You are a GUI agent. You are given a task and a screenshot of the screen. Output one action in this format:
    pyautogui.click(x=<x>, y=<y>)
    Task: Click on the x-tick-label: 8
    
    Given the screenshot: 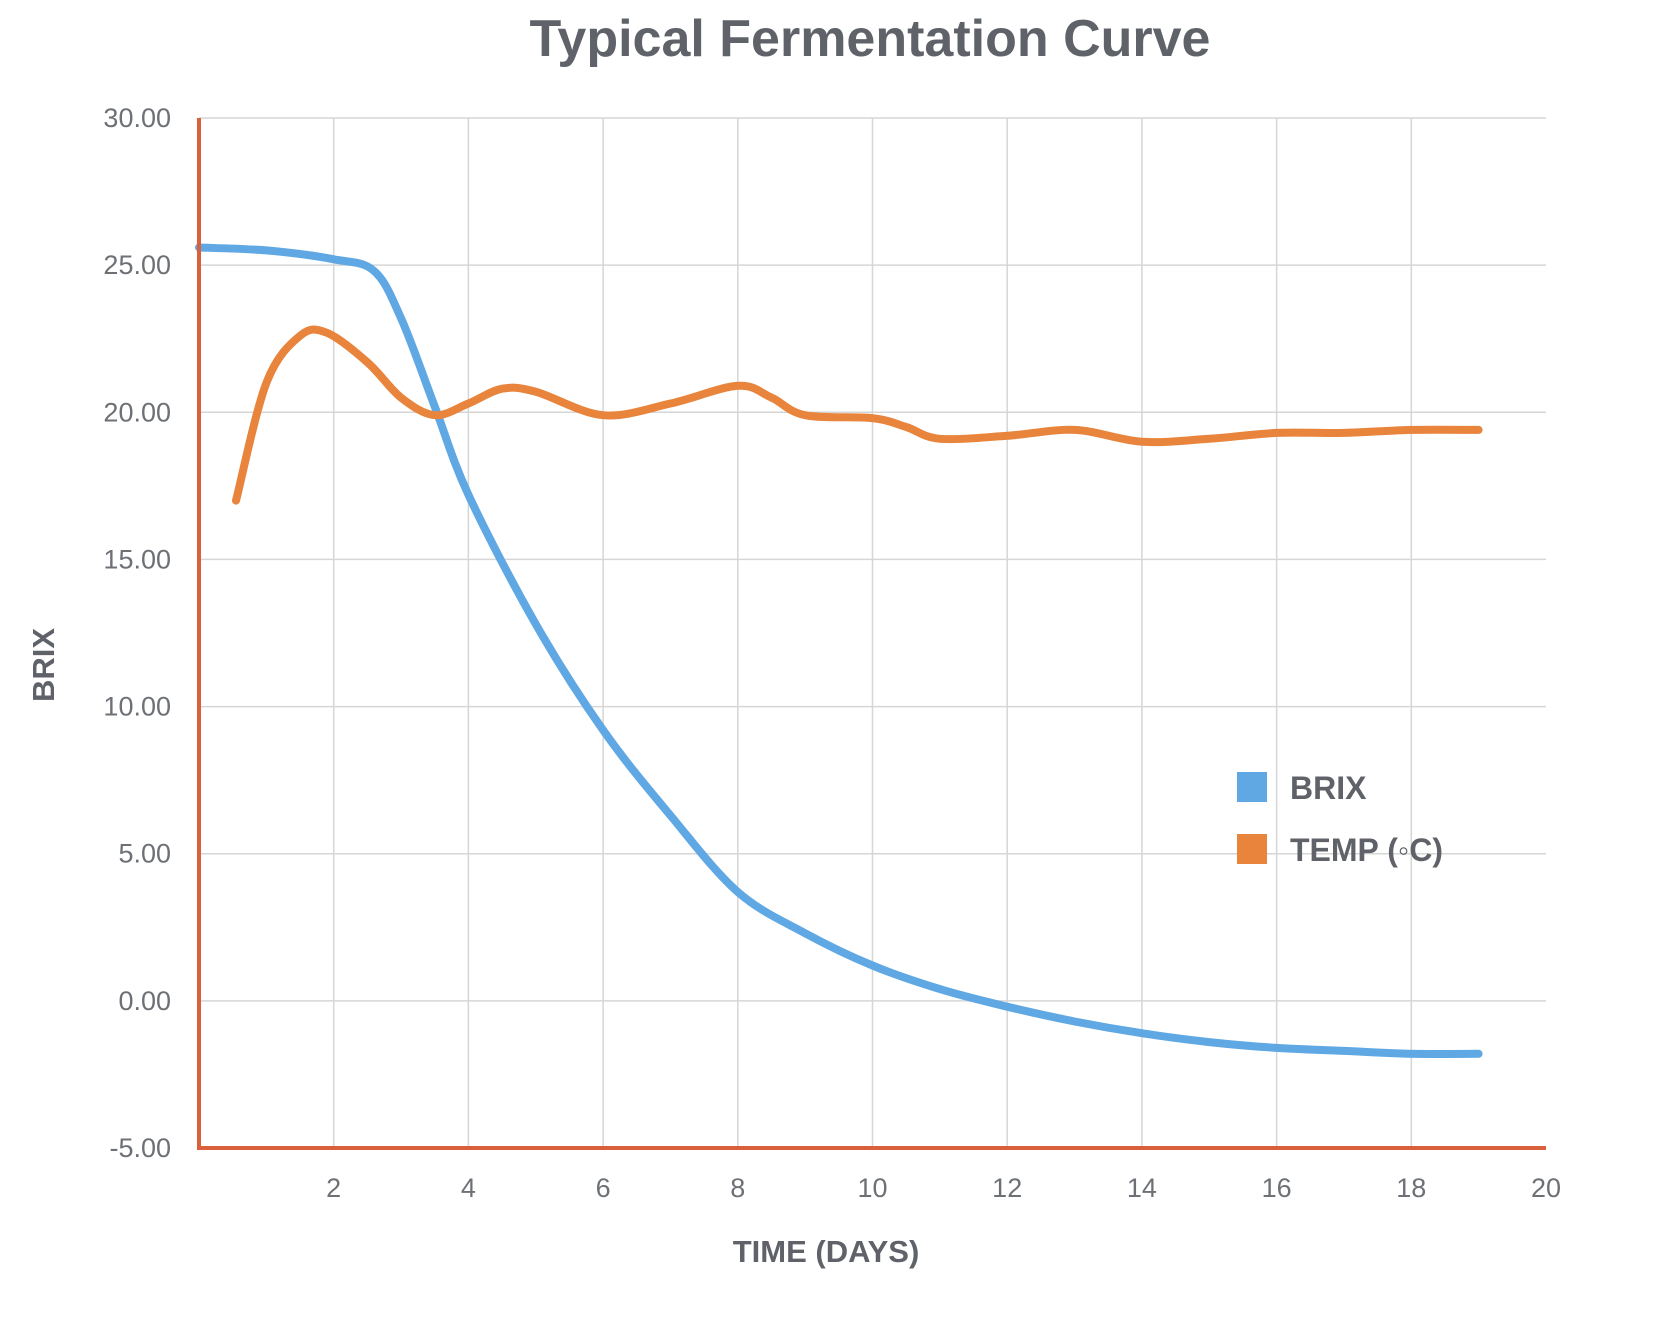 What is the action you would take?
    pyautogui.click(x=737, y=1188)
    